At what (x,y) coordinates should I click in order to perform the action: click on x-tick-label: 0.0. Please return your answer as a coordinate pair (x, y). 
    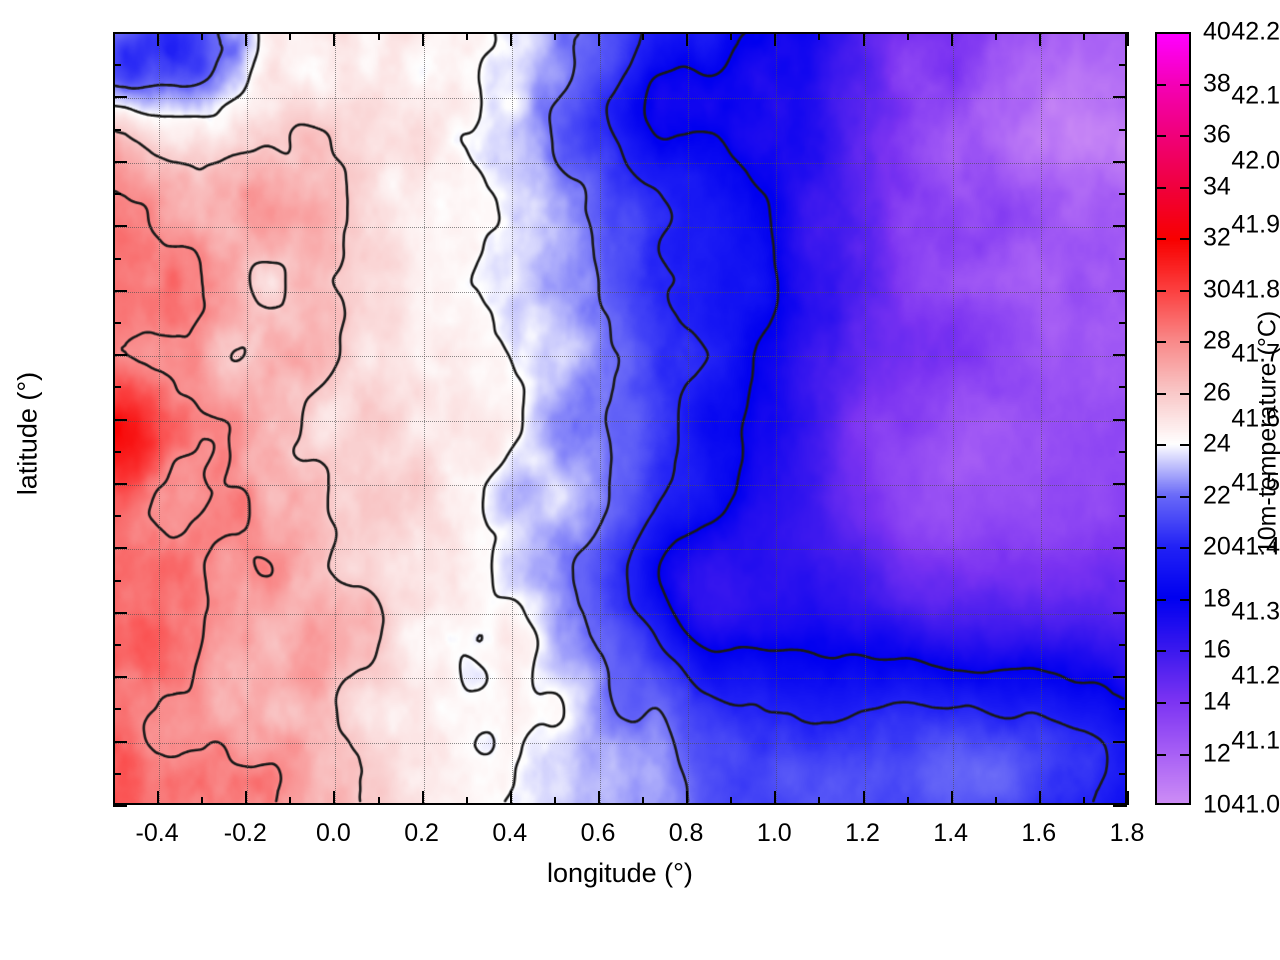
    Looking at the image, I should click on (333, 833).